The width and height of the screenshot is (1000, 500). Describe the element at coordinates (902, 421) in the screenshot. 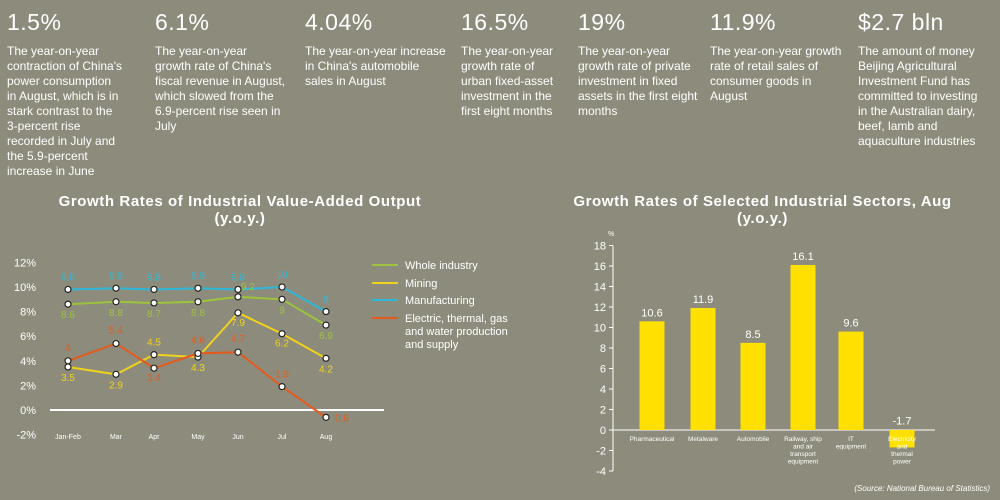

I see `bar-value-label: -1.7` at that location.